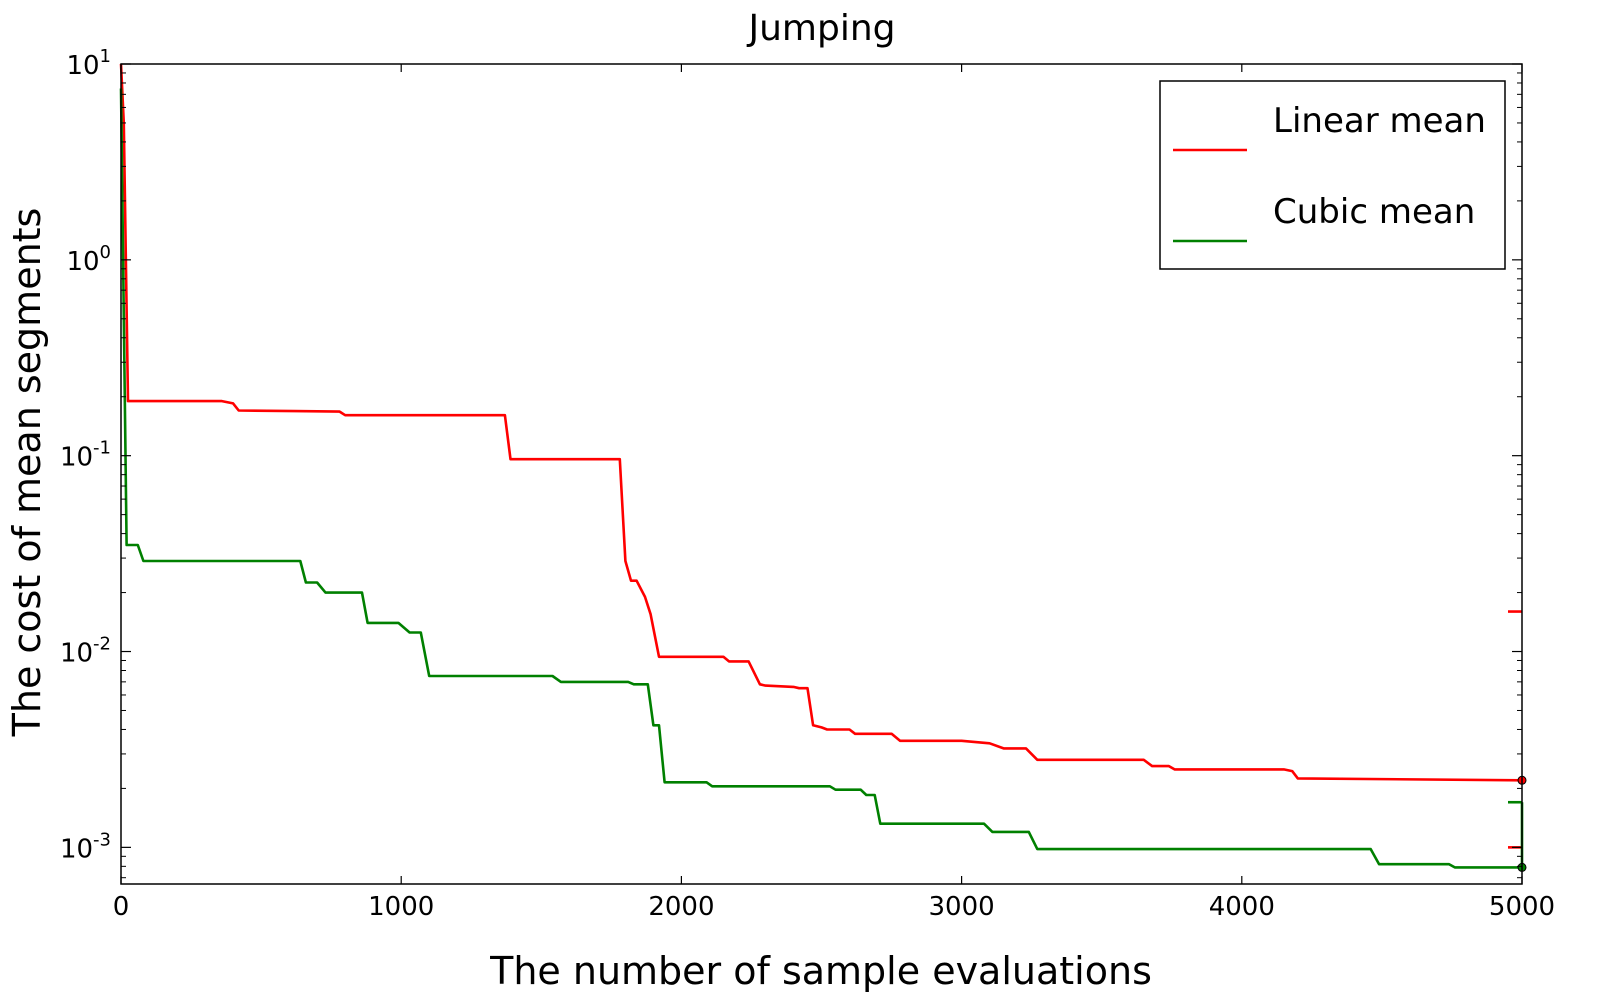 The height and width of the screenshot is (993, 1601). Describe the element at coordinates (681, 907) in the screenshot. I see `x-tick-label: 2000` at that location.